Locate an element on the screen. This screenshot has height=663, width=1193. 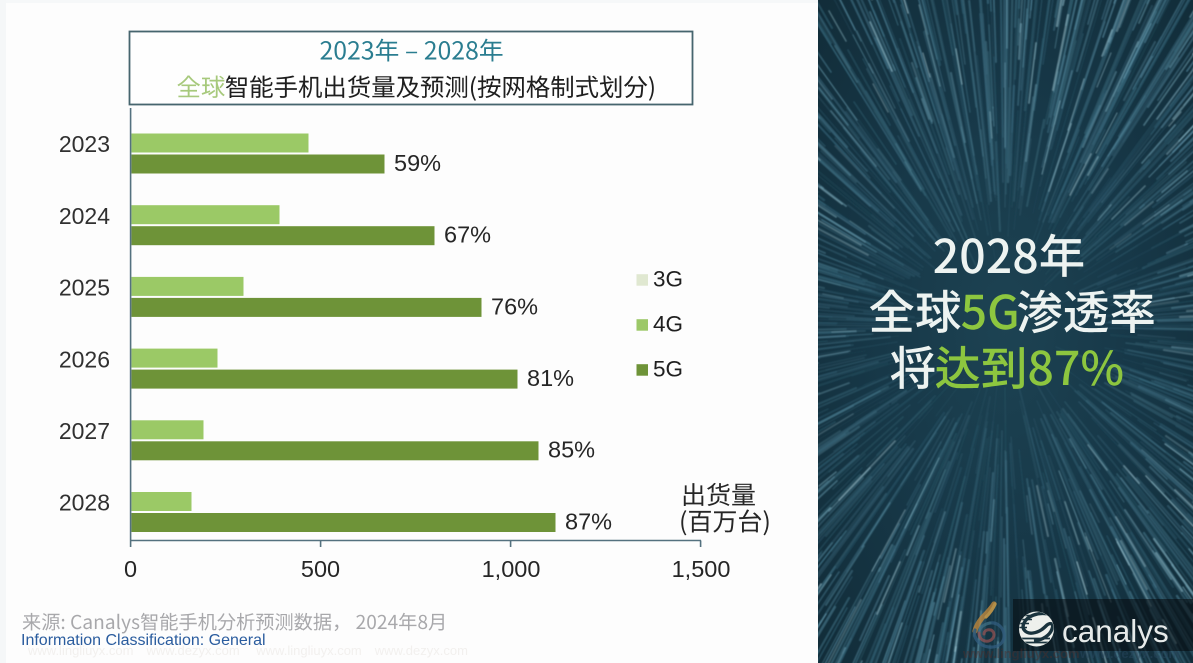
svg-text: 59% is located at coordinates (417, 163).